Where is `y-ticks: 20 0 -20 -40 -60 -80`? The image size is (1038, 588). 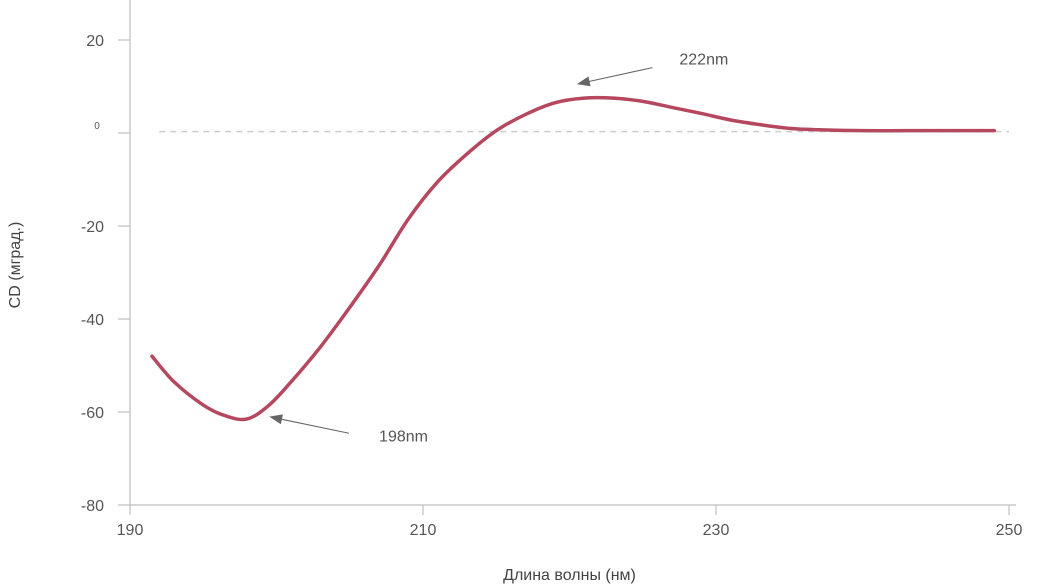
y-ticks: 20 0 -20 -40 -60 -80 is located at coordinates (105, 274).